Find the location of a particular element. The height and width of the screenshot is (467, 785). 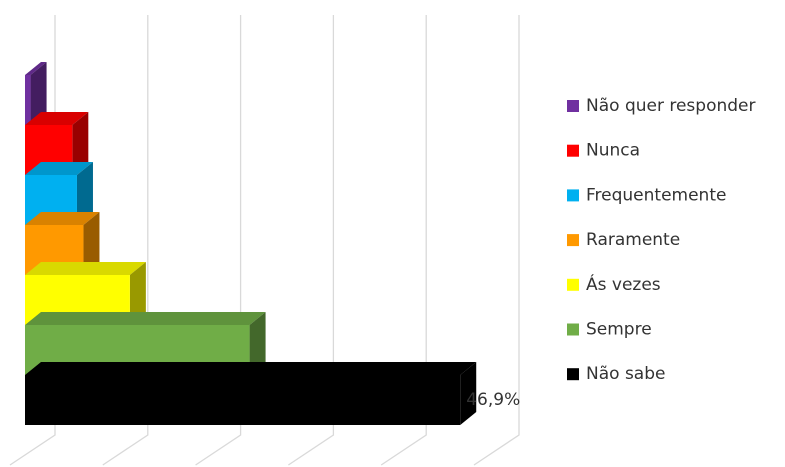

legend-label: Nunca is located at coordinates (613, 151).